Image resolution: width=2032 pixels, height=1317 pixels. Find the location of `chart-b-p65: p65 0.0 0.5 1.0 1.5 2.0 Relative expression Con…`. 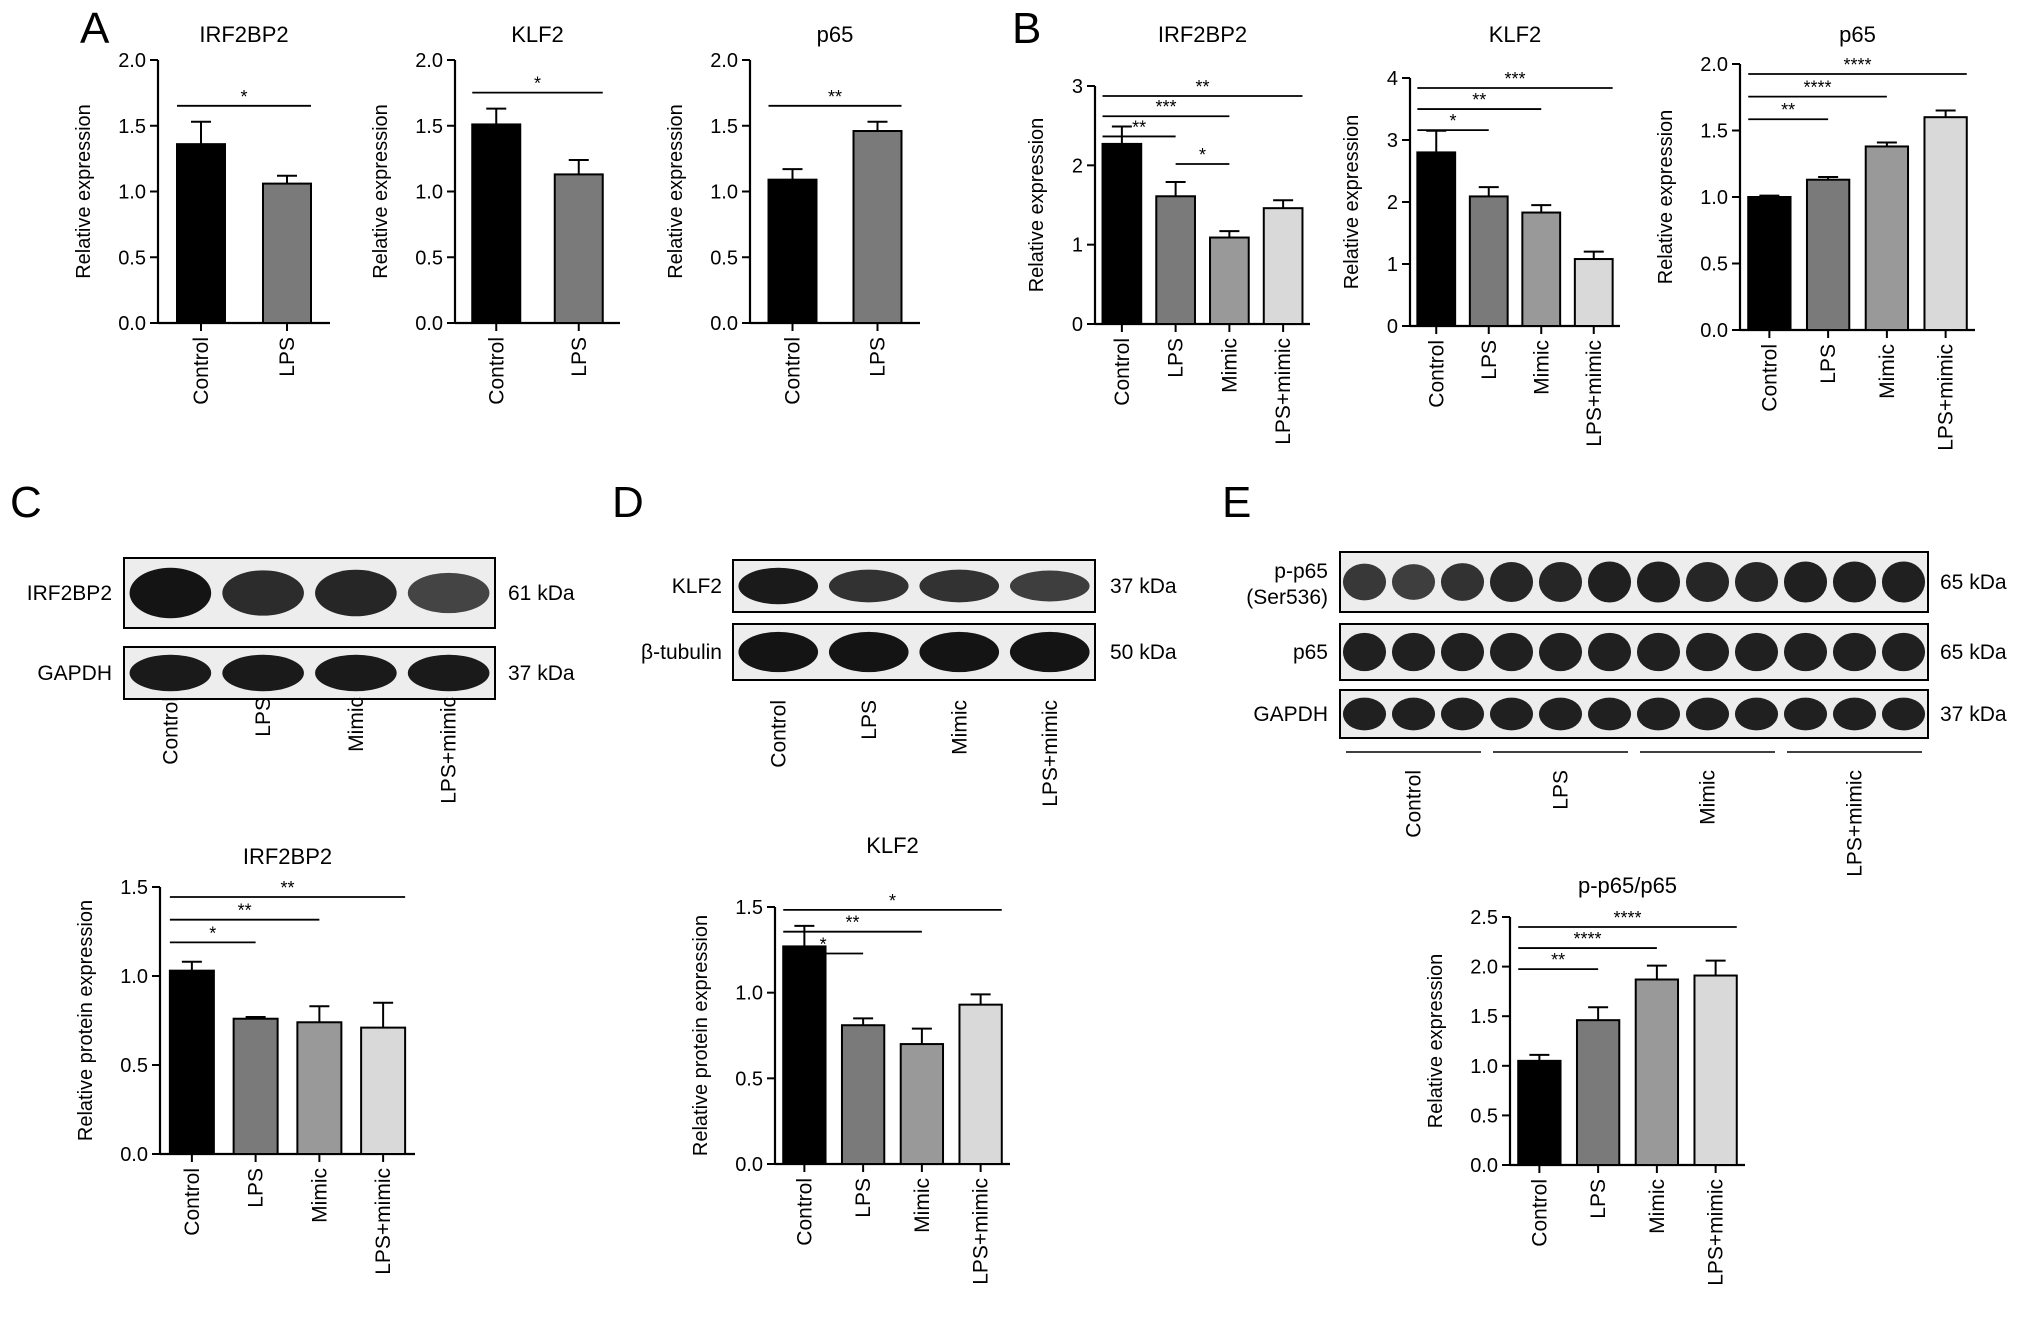

chart-b-p65: p65 0.0 0.5 1.0 1.5 2.0 Relative expression Con… is located at coordinates (1815, 236).